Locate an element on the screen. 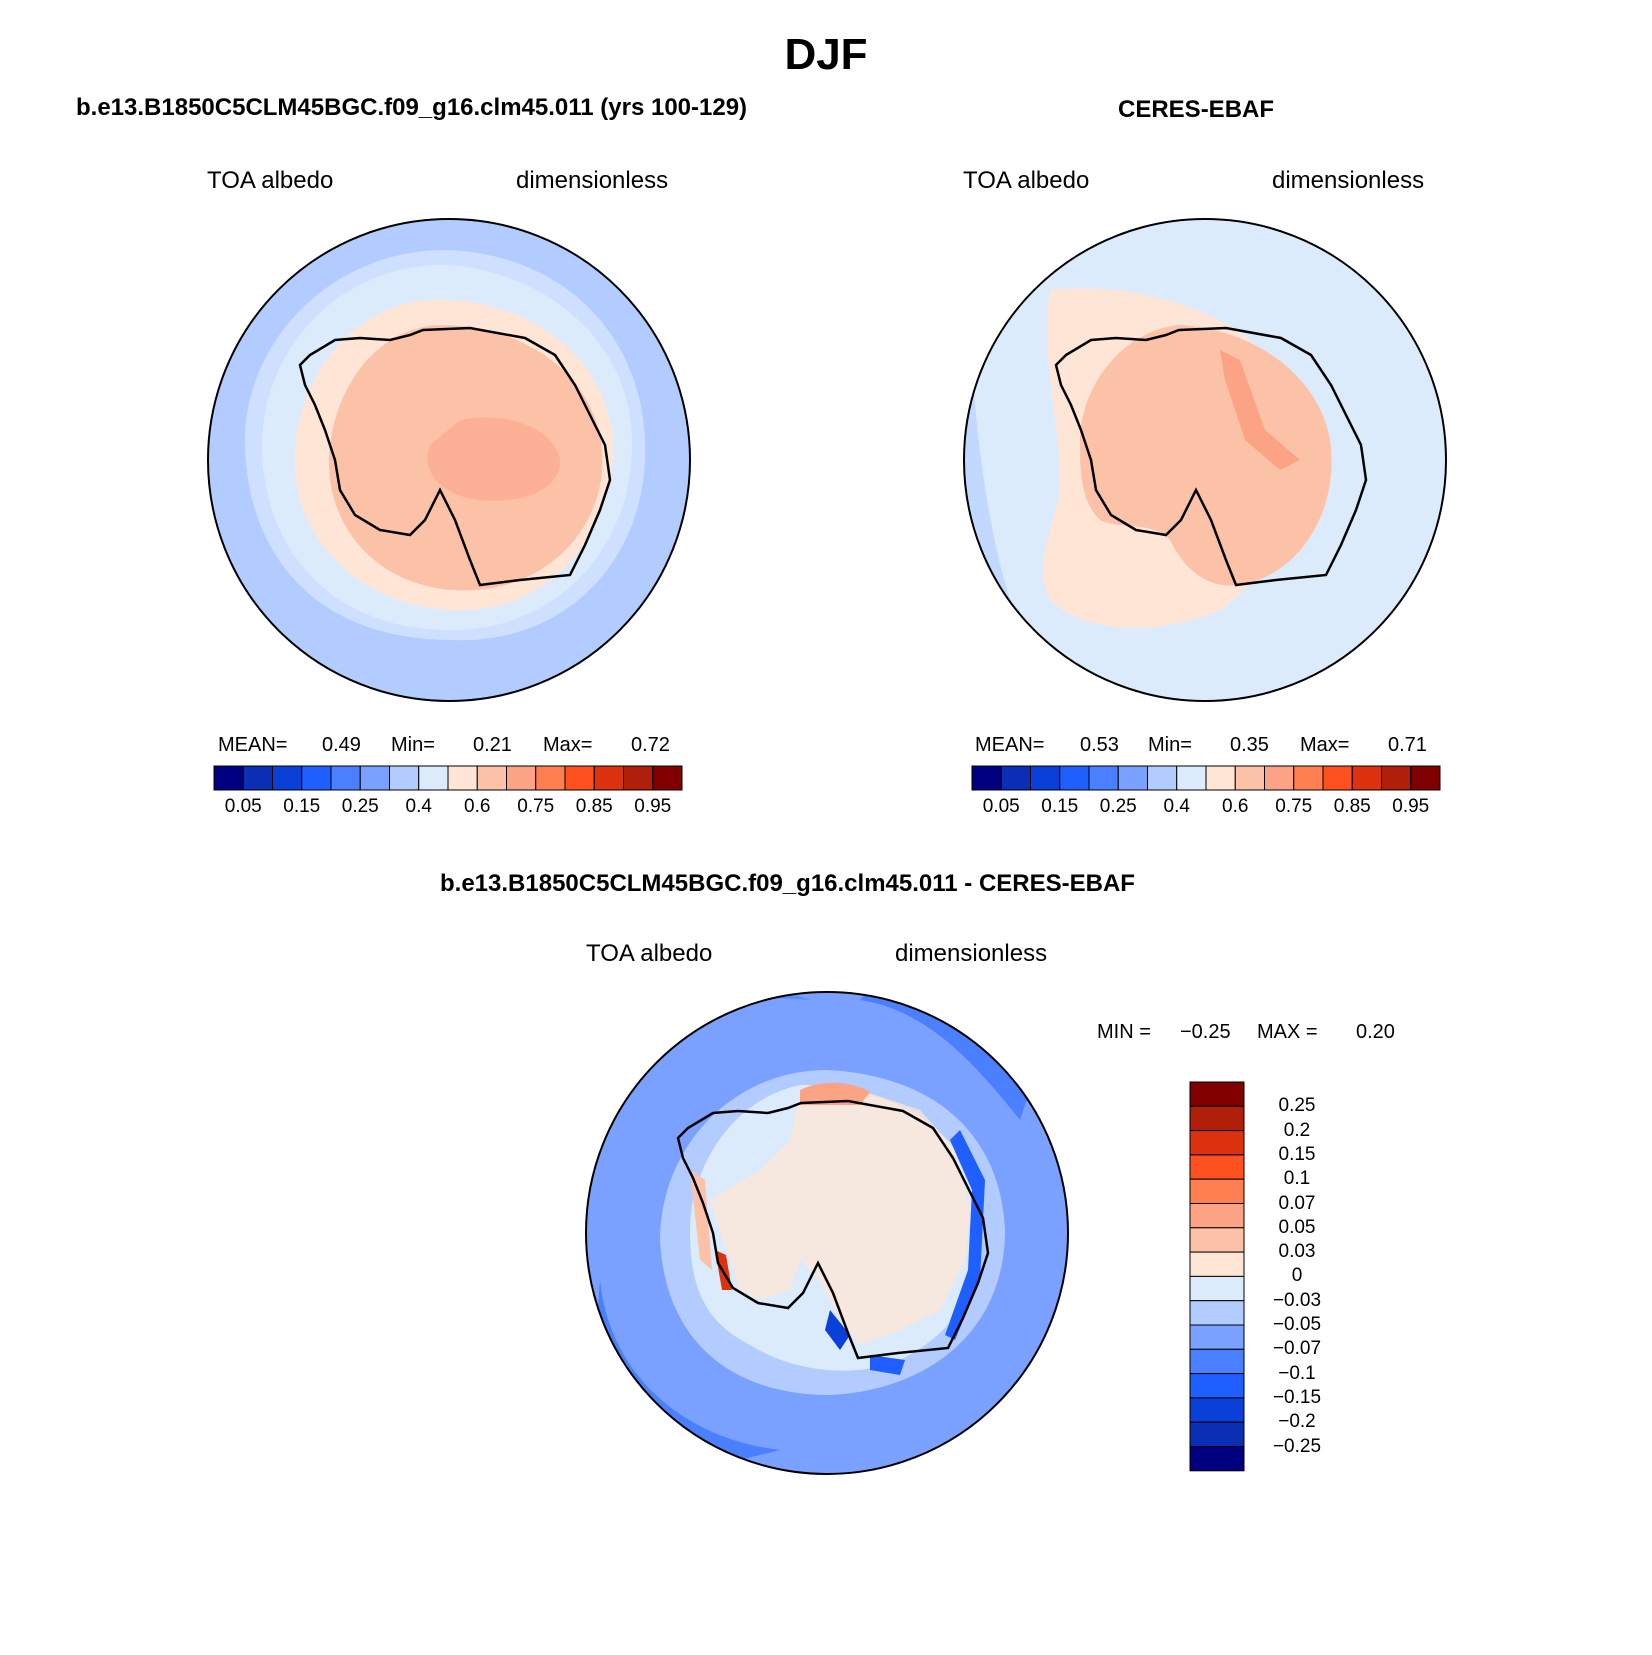 Image resolution: width=1652 pixels, height=1655 pixels. panel2-colorbar-tick-label: 0.15 is located at coordinates (1060, 806).